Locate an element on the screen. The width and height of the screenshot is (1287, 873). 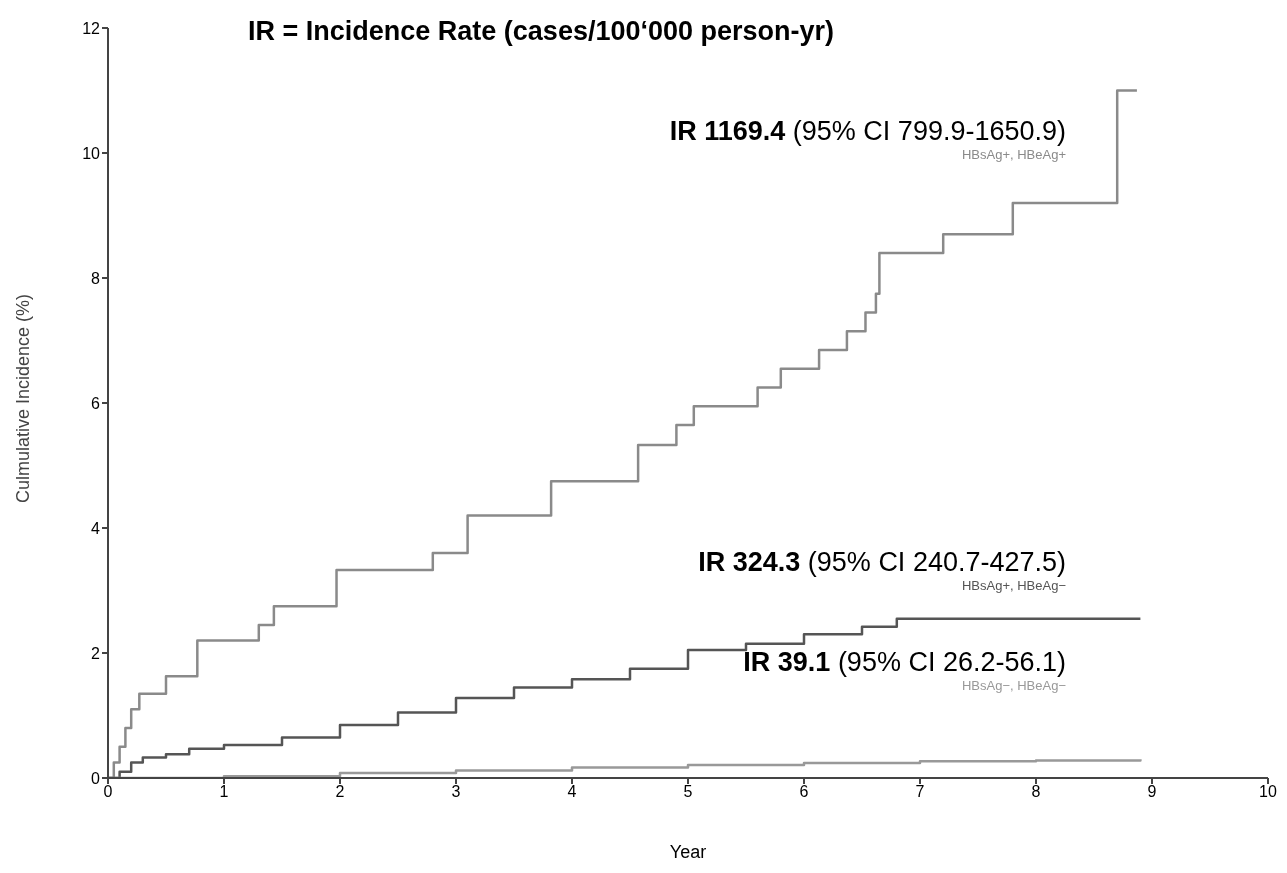
y-tick-label: 12 is located at coordinates (91, 28).